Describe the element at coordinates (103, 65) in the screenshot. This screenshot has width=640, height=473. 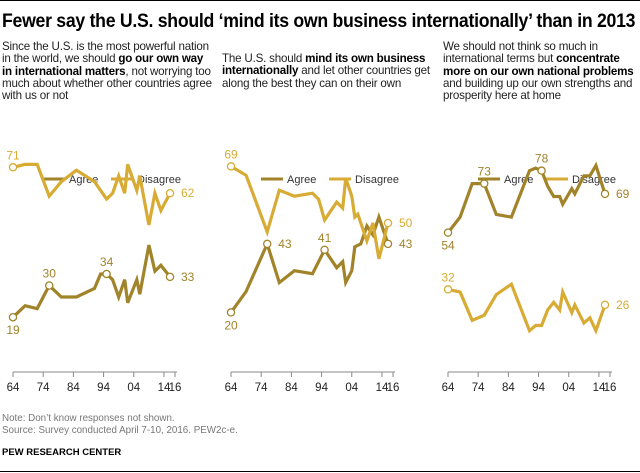
I see `question-bold: go our own way in international matters` at that location.